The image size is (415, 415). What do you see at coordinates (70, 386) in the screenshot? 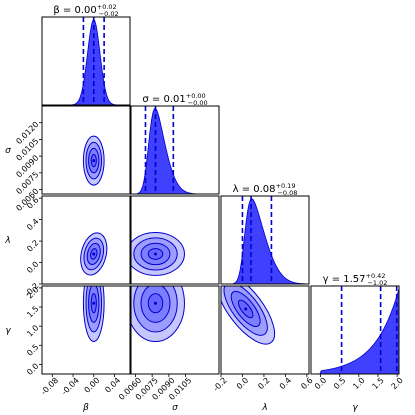
I see `xtick-label-beta-1: -0.04` at bounding box center [70, 386].